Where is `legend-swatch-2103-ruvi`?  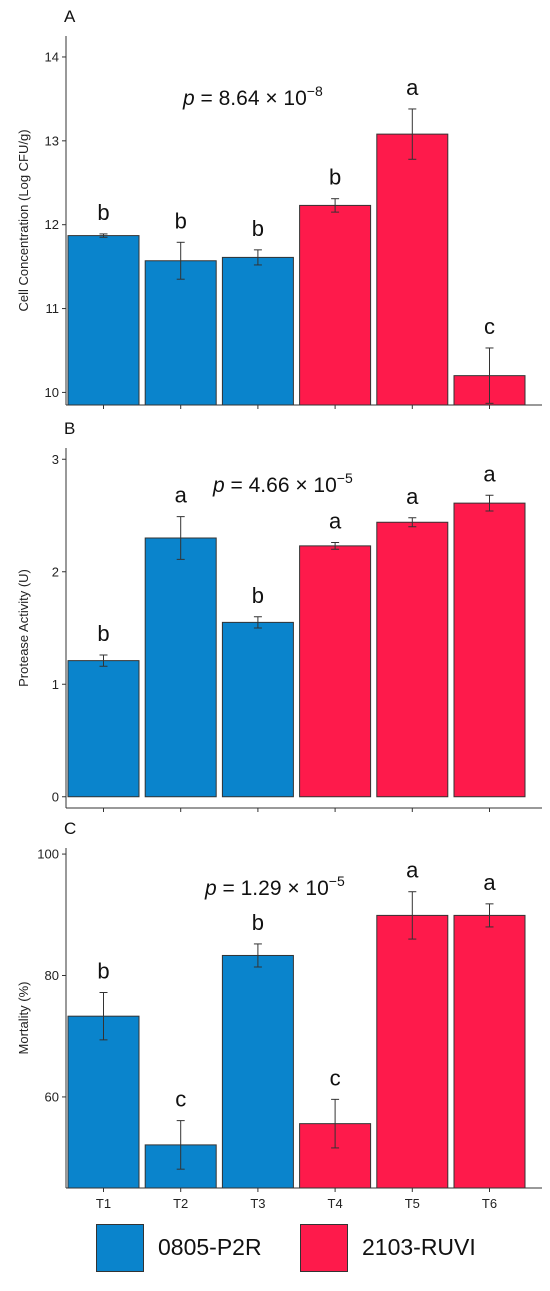
legend-swatch-2103-ruvi is located at coordinates (324, 1248).